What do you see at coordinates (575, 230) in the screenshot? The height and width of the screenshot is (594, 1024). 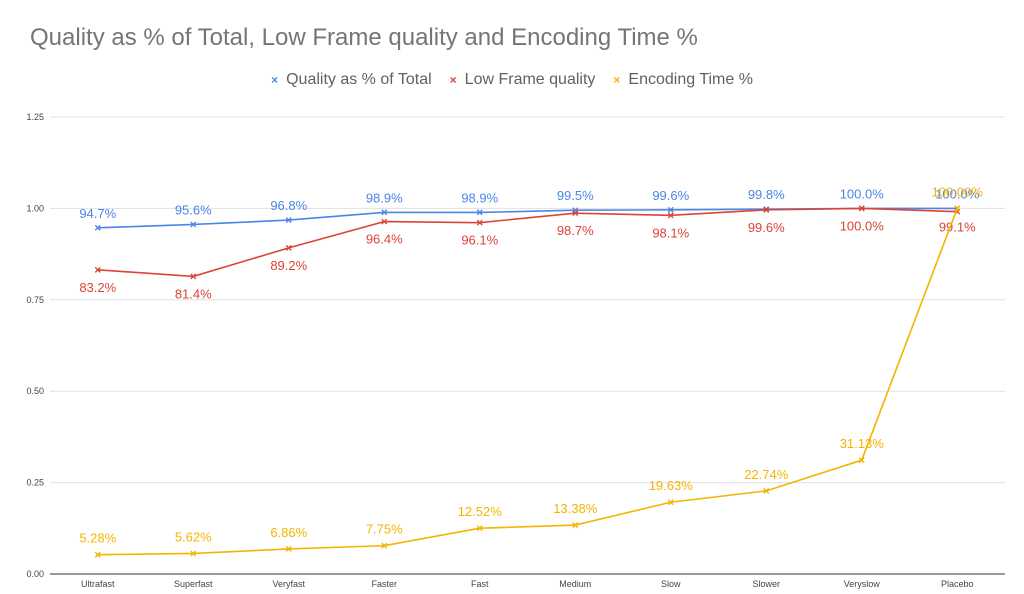 I see `data-label: 98.7%` at bounding box center [575, 230].